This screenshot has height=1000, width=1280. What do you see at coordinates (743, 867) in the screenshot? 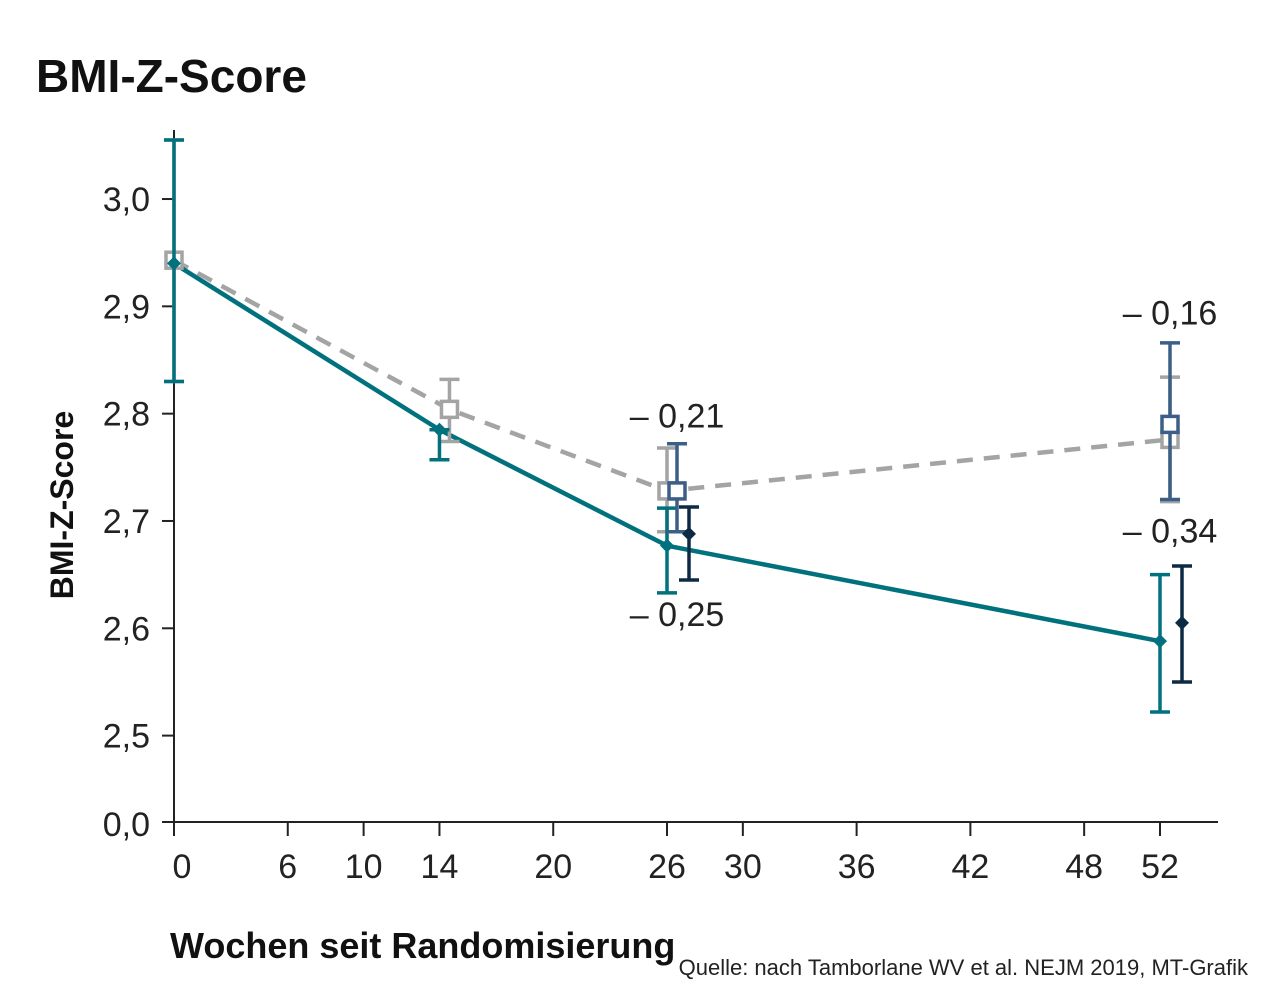
I see `x-tick-label: 30` at bounding box center [743, 867].